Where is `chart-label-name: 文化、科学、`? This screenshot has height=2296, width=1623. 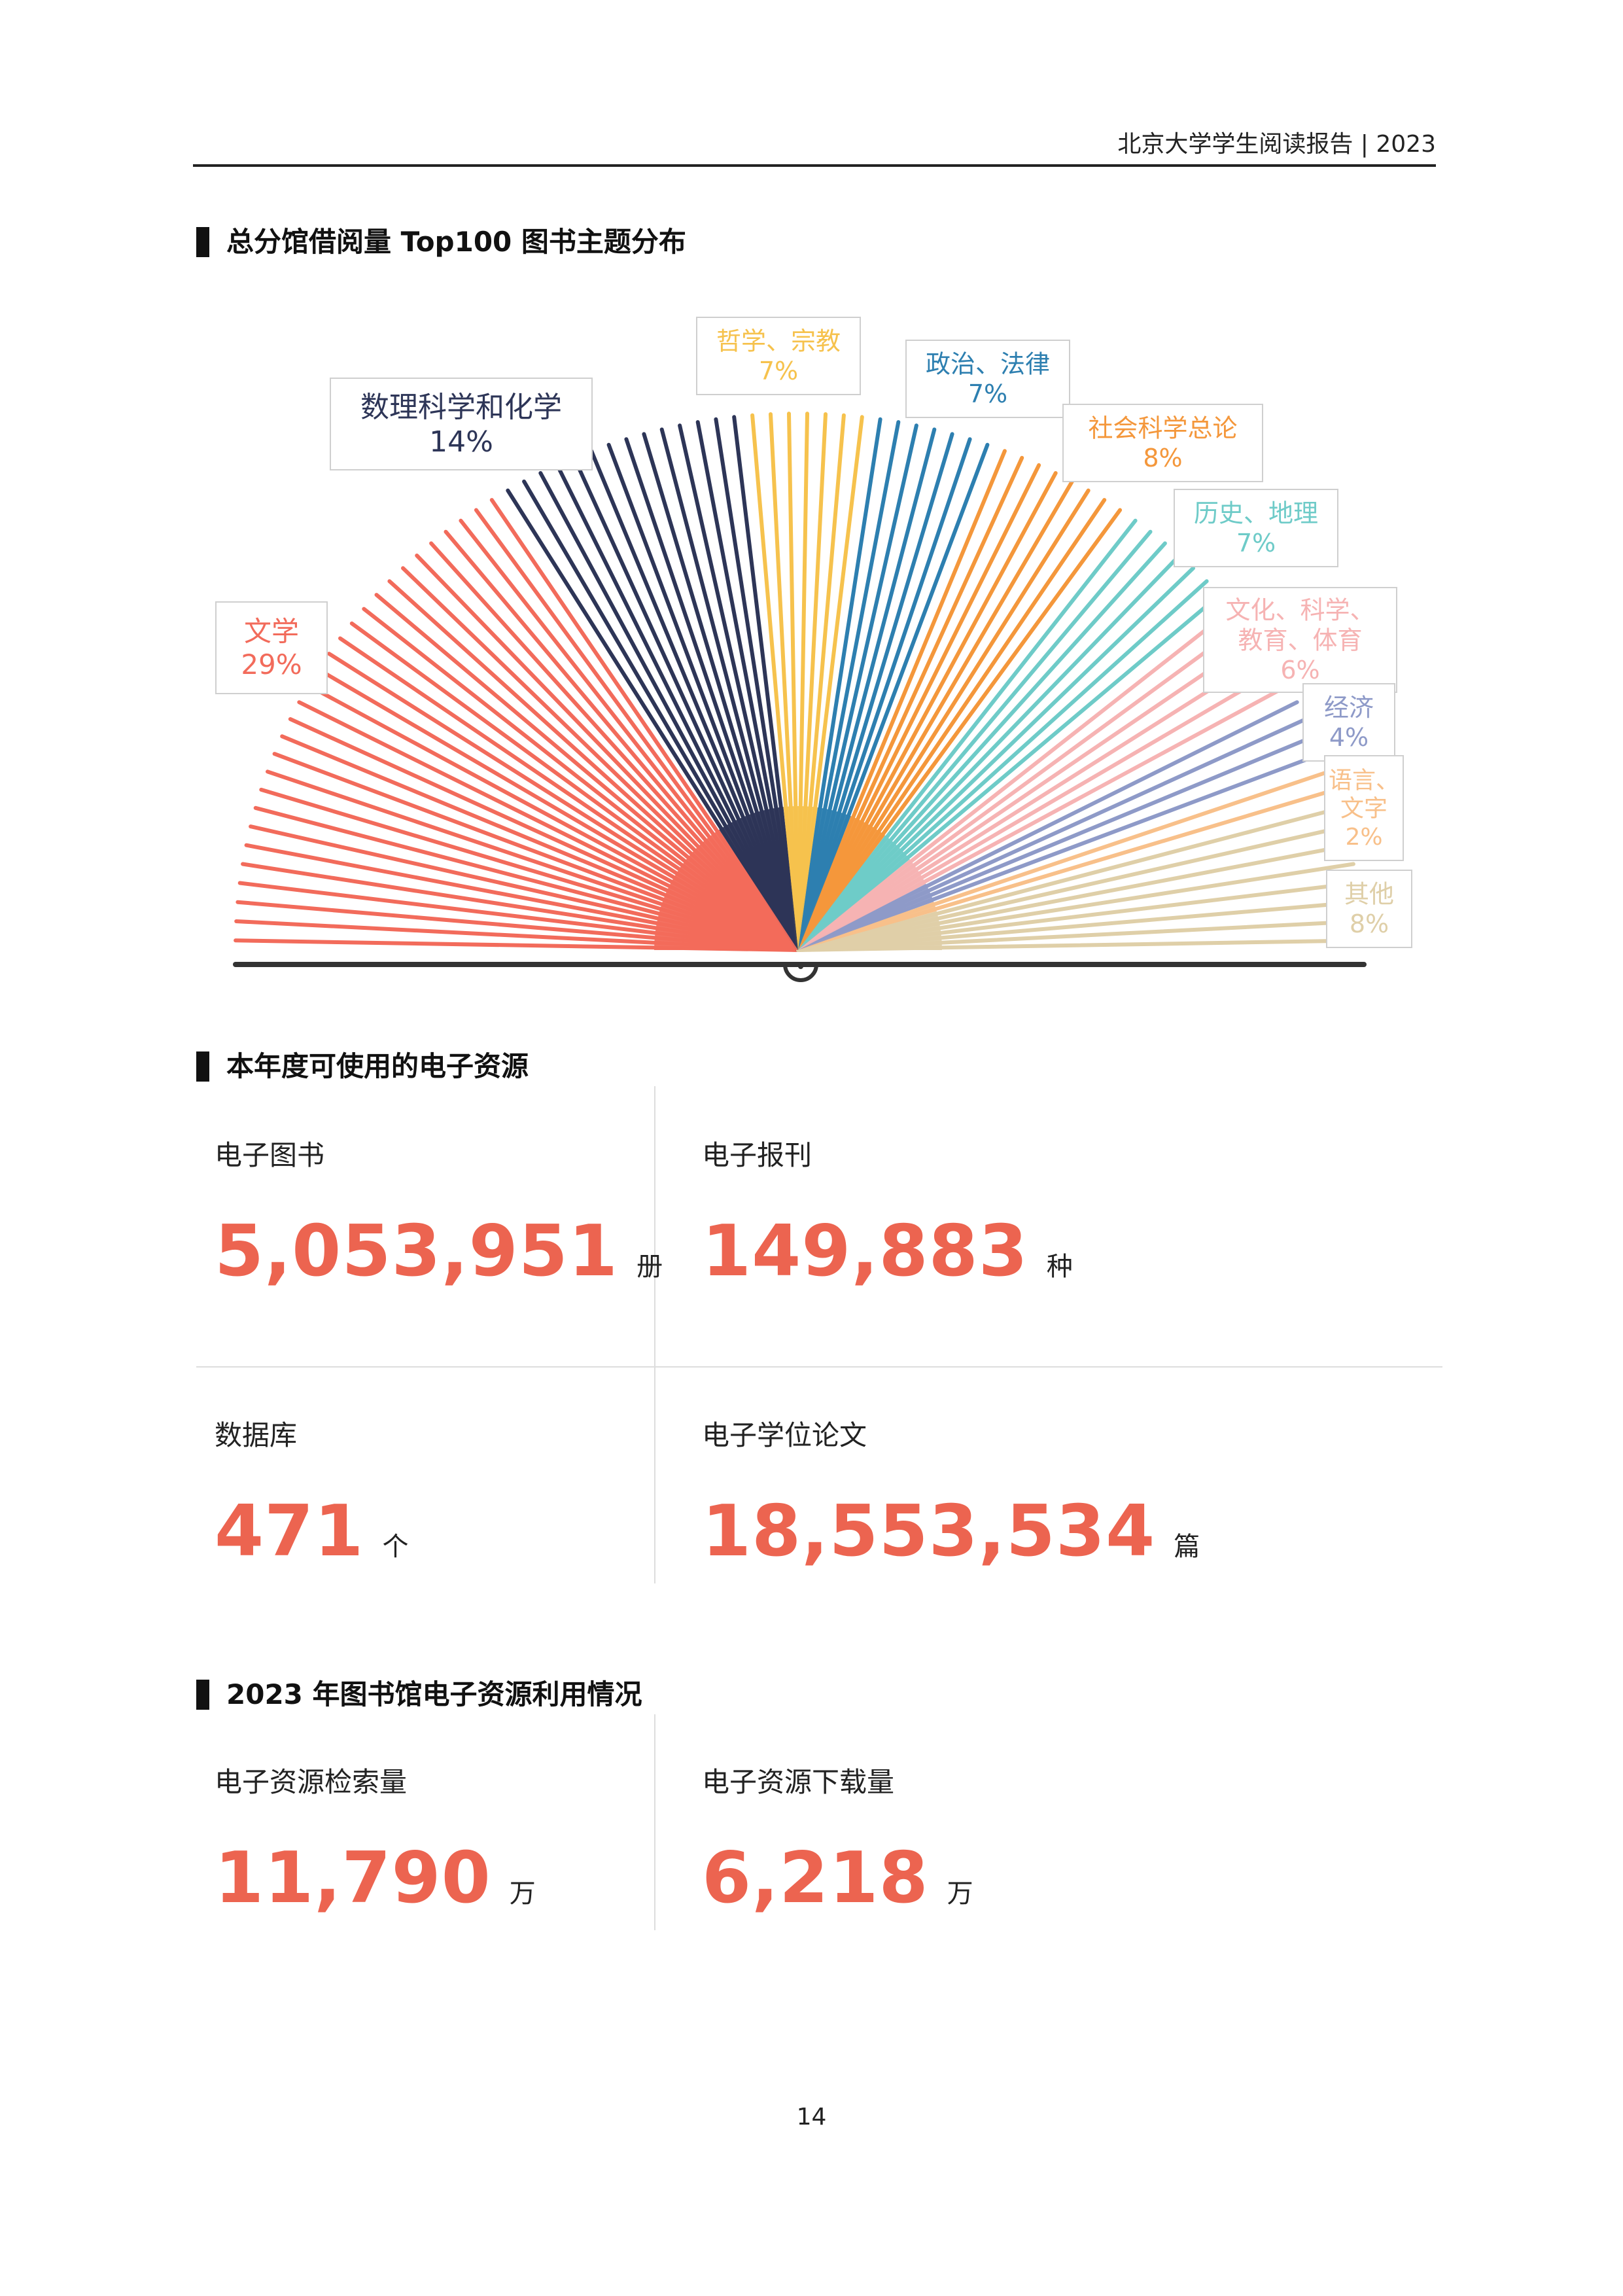 chart-label-name: 文化、科学、 is located at coordinates (1300, 610).